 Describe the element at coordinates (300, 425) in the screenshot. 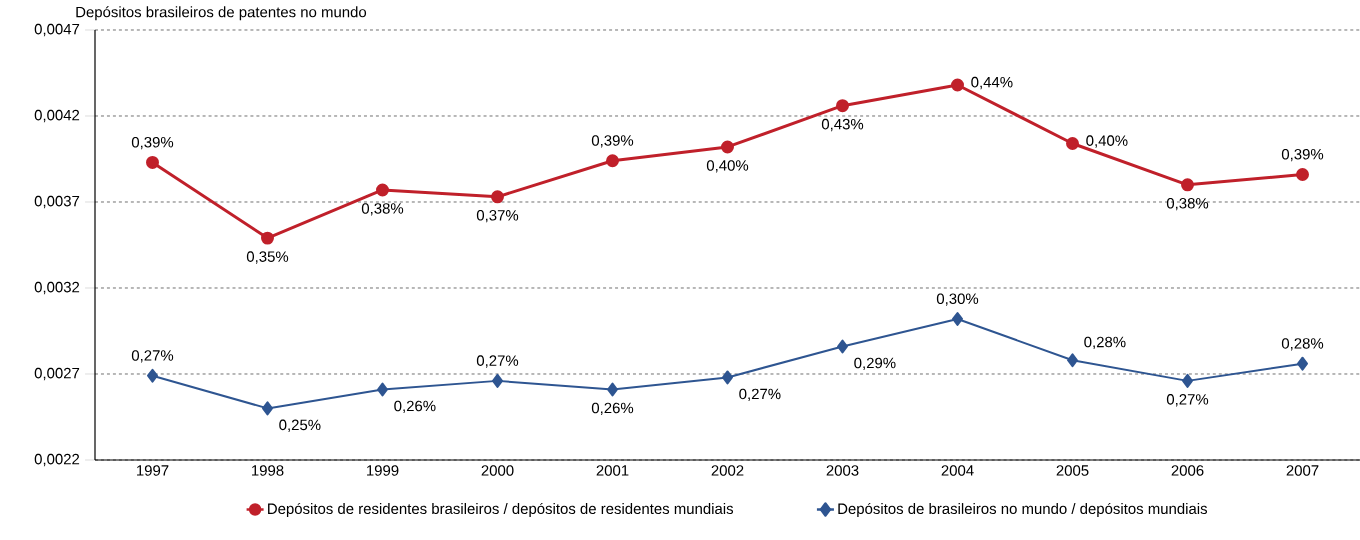

I see `data-label: 0,25%` at that location.